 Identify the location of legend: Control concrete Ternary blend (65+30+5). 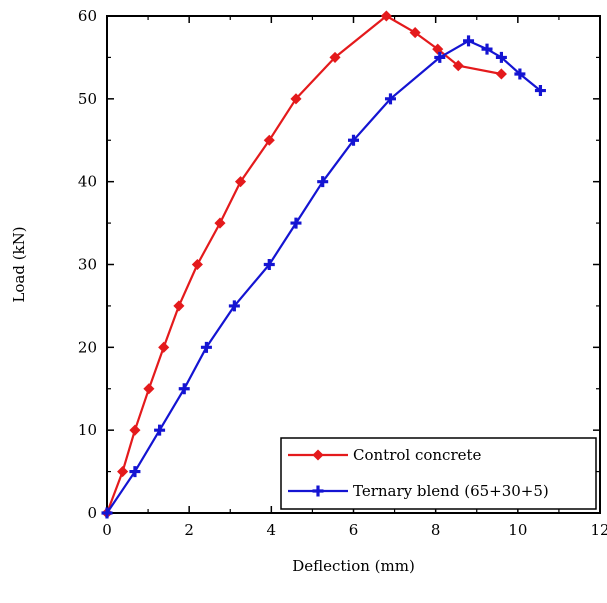
(438, 473).